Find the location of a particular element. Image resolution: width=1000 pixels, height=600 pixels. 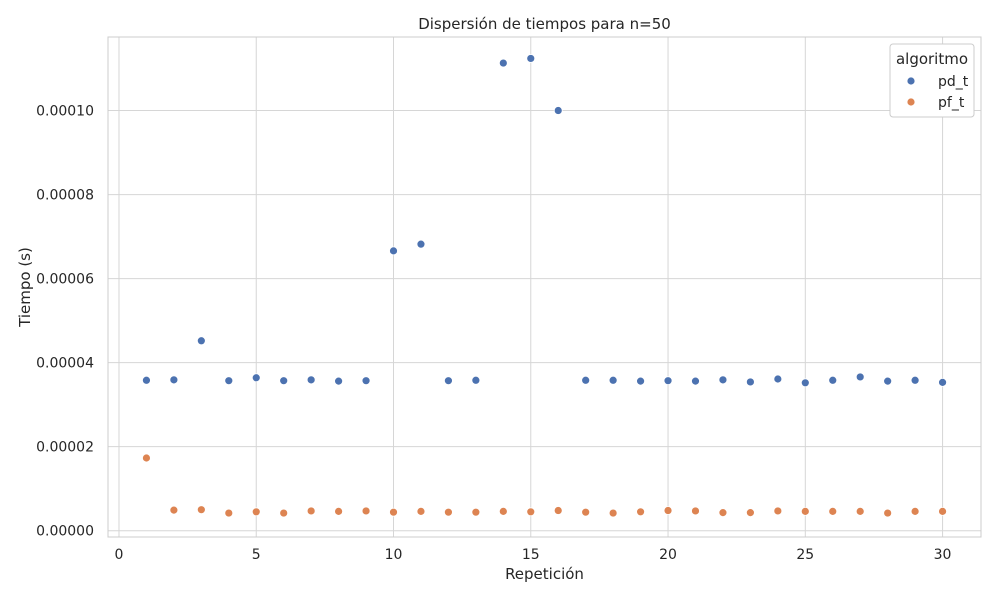

y-tick-label: 0.00008 is located at coordinates (65, 196).